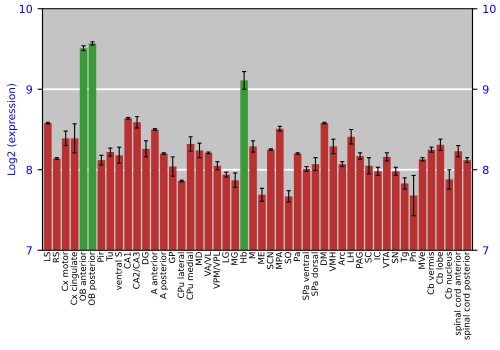 This screenshot has height=350, width=500. I want to click on y-tick-label: 7, so click(29, 250).